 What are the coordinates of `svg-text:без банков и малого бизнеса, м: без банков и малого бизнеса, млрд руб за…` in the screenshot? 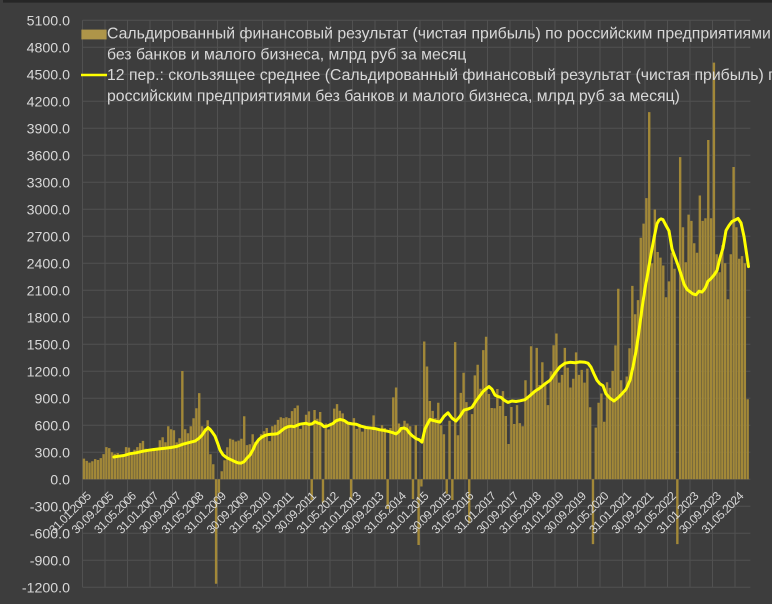 It's located at (286, 54).